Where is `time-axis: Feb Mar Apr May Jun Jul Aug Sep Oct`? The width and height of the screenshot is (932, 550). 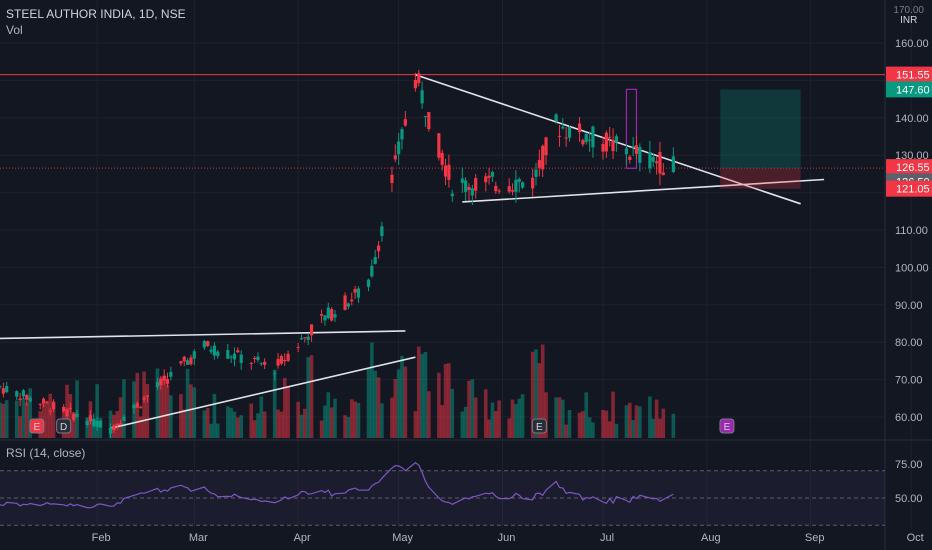
time-axis: Feb Mar Apr May Jun Jul Aug Sep Oct is located at coordinates (508, 538).